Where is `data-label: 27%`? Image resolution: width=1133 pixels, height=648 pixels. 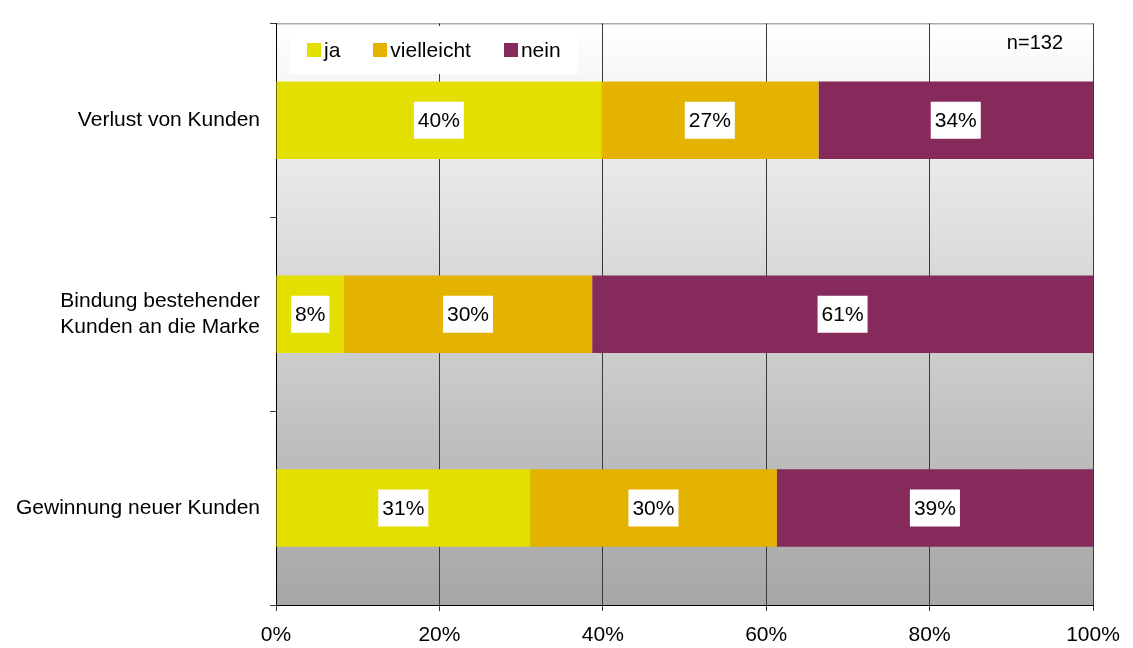 data-label: 27% is located at coordinates (709, 120).